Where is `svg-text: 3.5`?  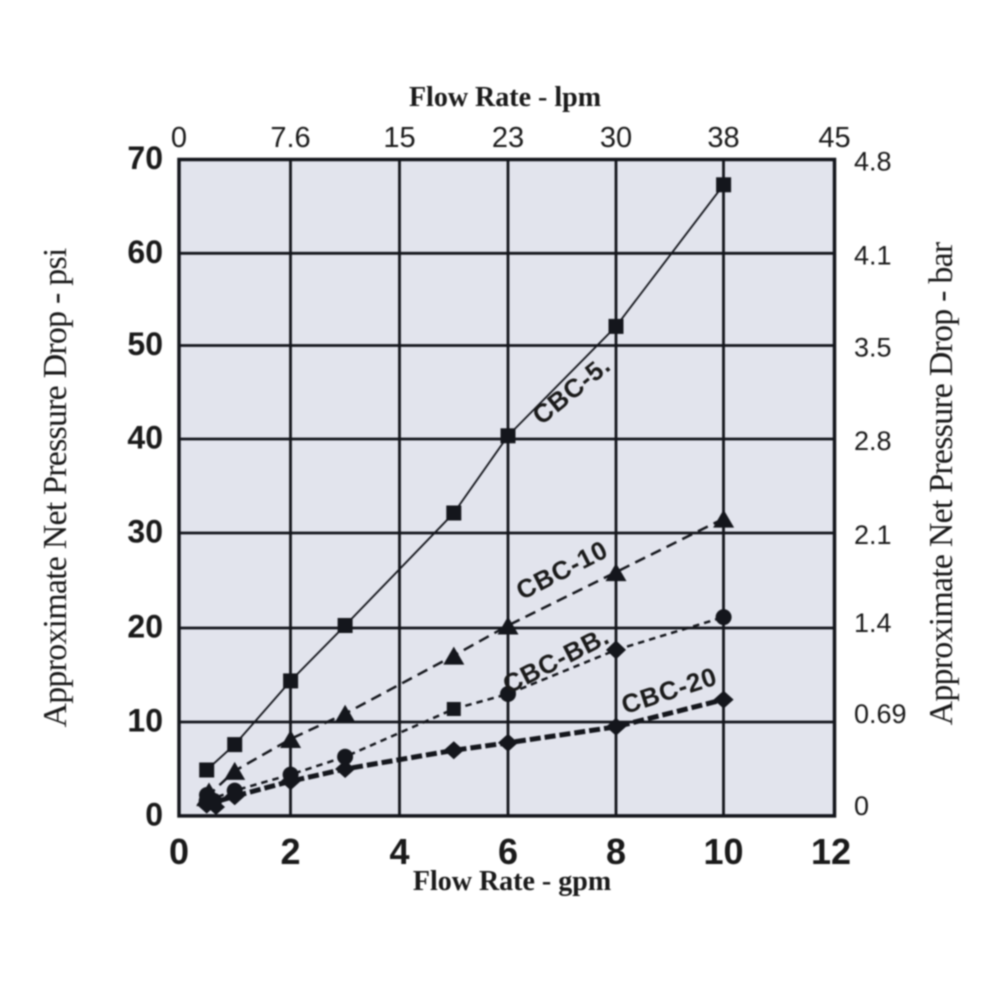 svg-text: 3.5 is located at coordinates (873, 348).